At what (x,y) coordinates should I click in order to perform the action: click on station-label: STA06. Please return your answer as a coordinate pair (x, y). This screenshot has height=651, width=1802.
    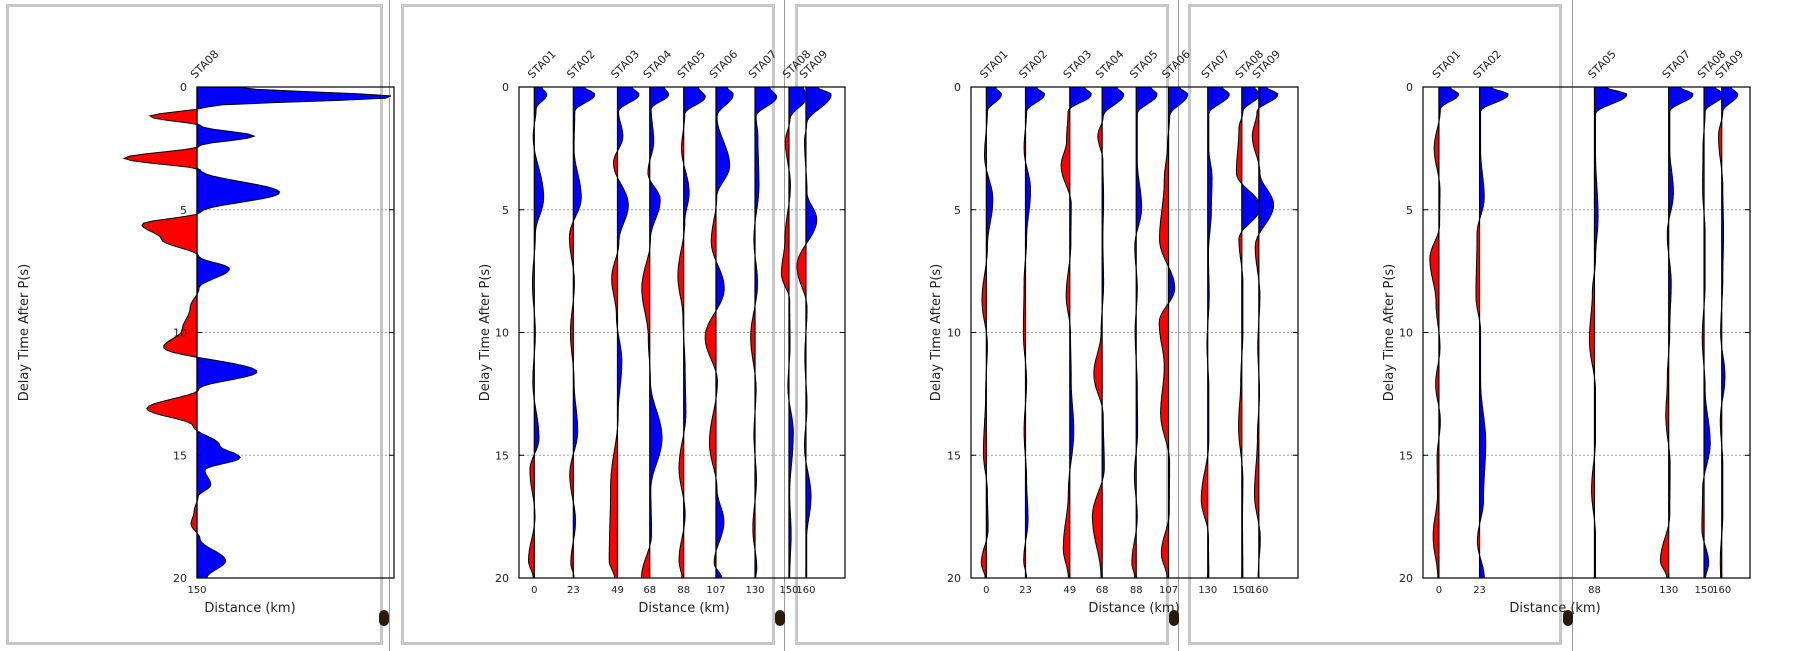
    Looking at the image, I should click on (723, 64).